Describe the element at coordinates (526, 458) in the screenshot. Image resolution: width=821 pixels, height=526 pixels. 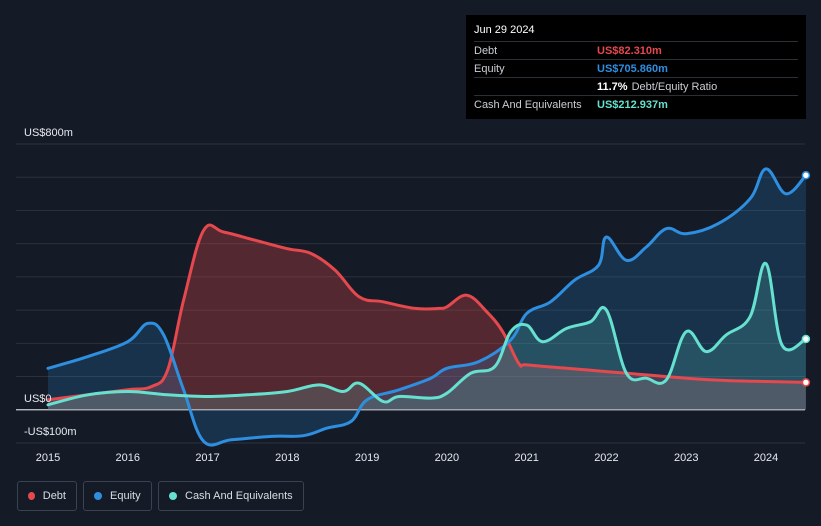
I see `x-tick-label: 2021` at that location.